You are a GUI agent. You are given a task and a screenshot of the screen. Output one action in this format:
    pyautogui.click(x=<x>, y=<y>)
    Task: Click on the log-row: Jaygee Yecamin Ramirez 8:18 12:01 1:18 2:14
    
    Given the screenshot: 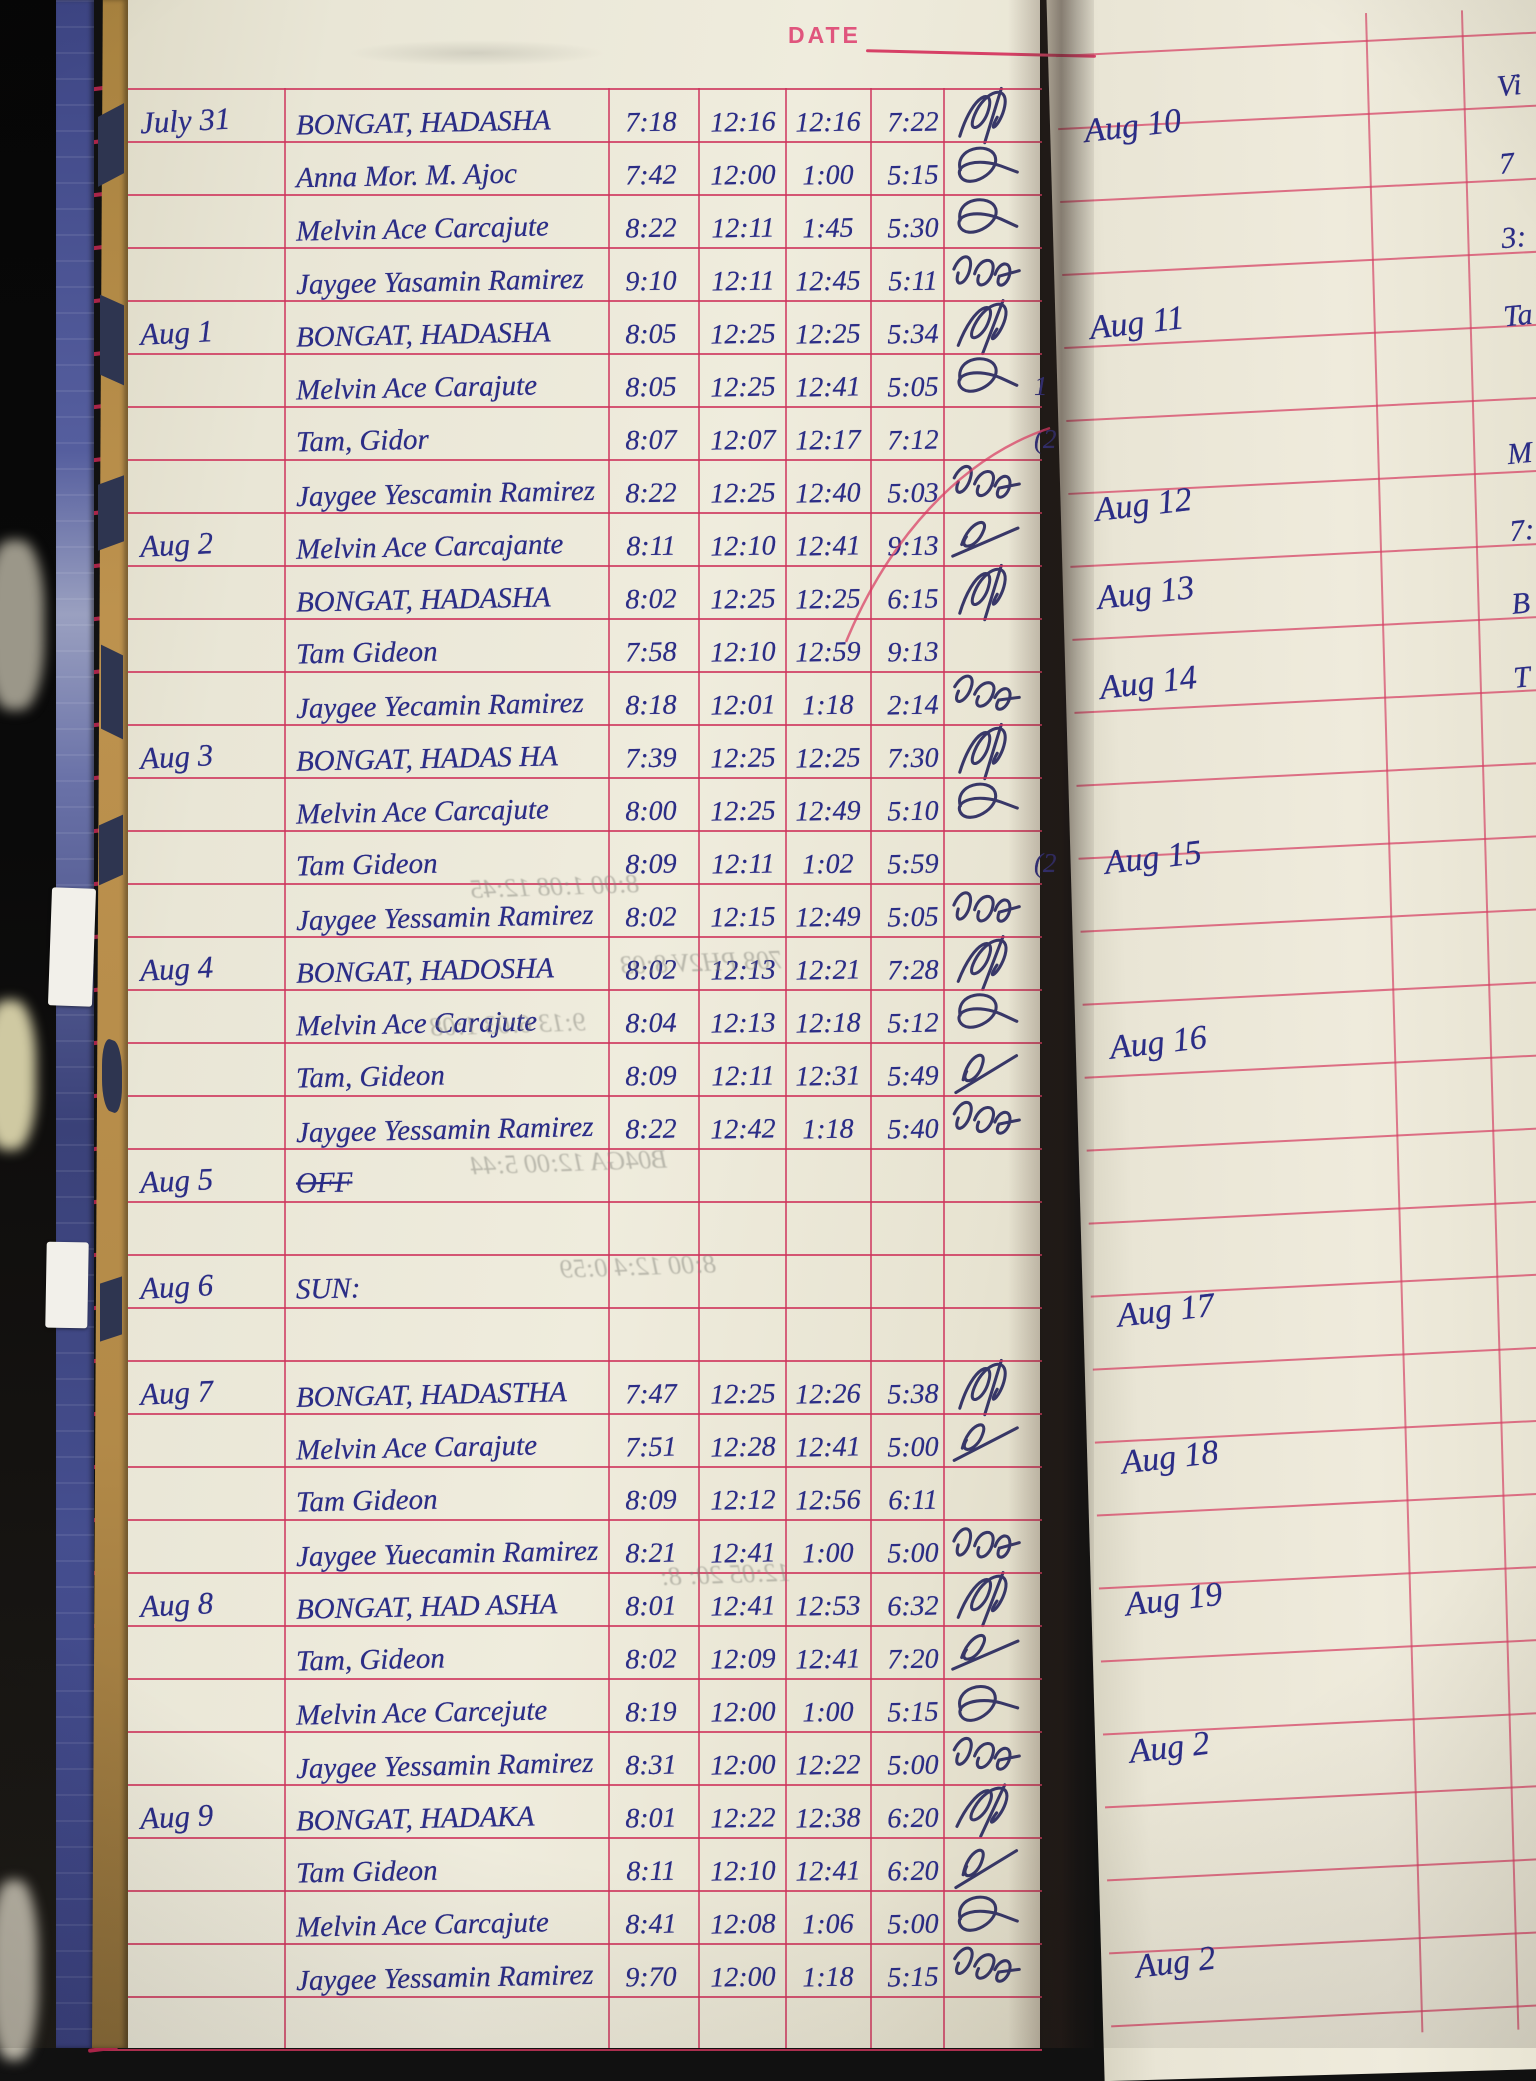 What is the action you would take?
    pyautogui.click(x=573, y=698)
    